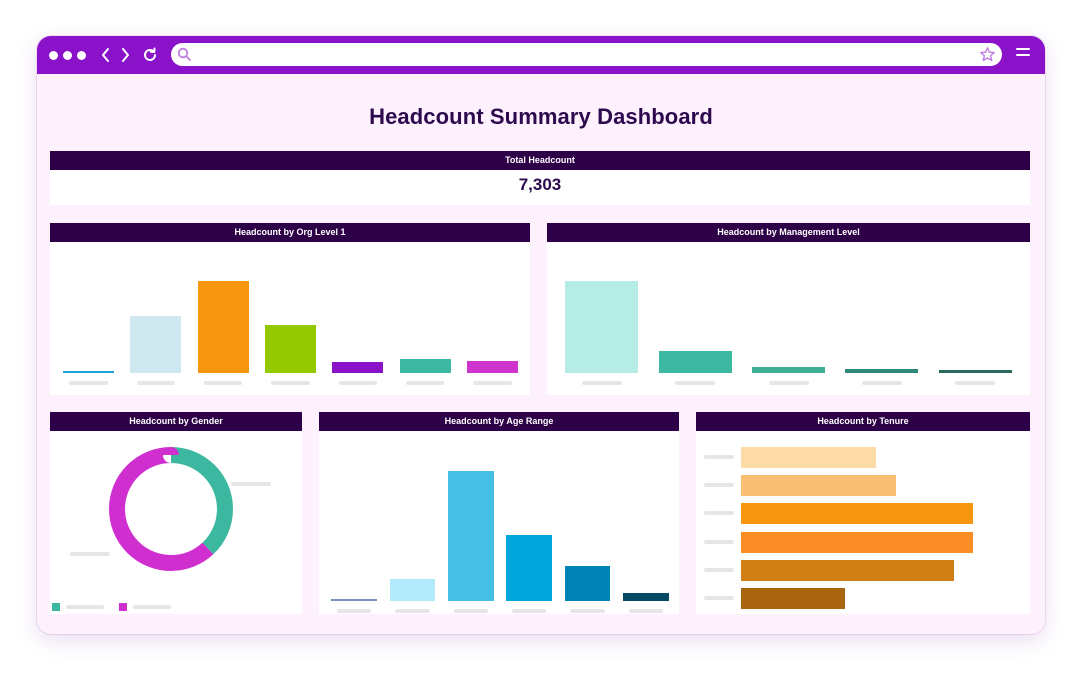 Image resolution: width=1081 pixels, height=673 pixels. What do you see at coordinates (540, 160) in the screenshot?
I see `panel-title: Total Headcount` at bounding box center [540, 160].